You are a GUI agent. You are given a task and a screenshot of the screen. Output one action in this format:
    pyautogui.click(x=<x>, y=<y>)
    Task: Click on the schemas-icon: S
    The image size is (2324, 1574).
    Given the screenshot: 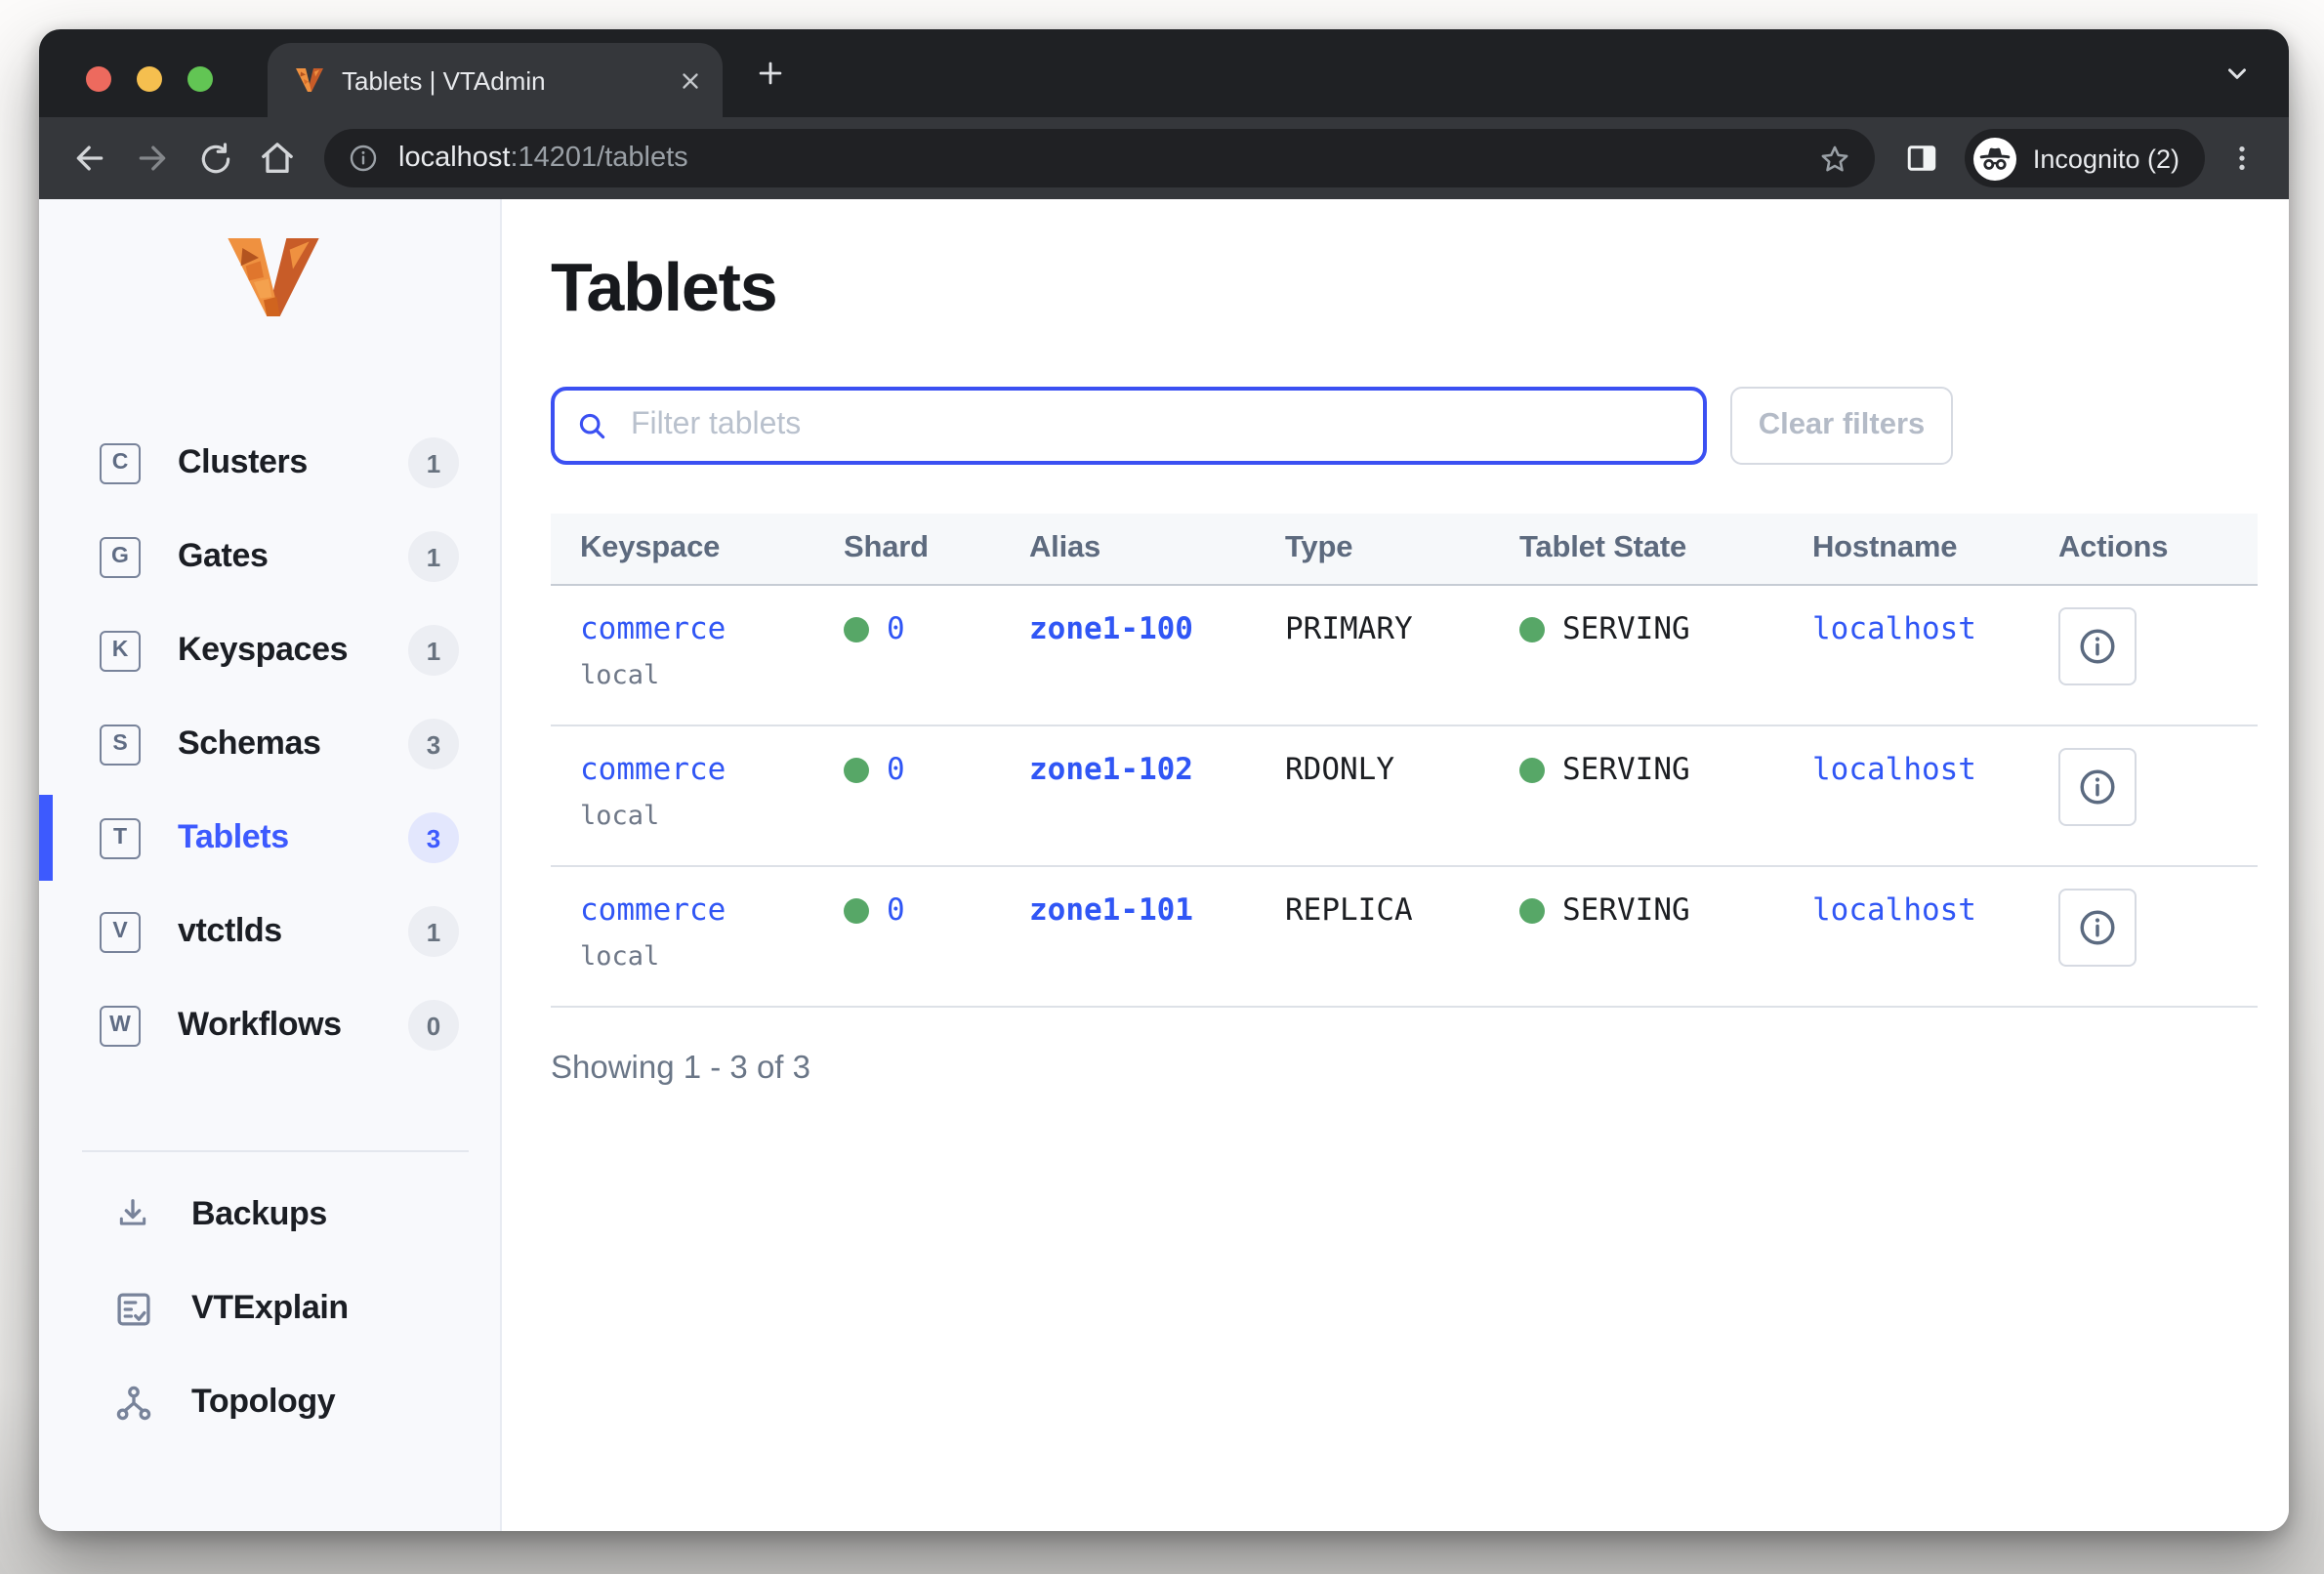 What is the action you would take?
    pyautogui.click(x=121, y=745)
    